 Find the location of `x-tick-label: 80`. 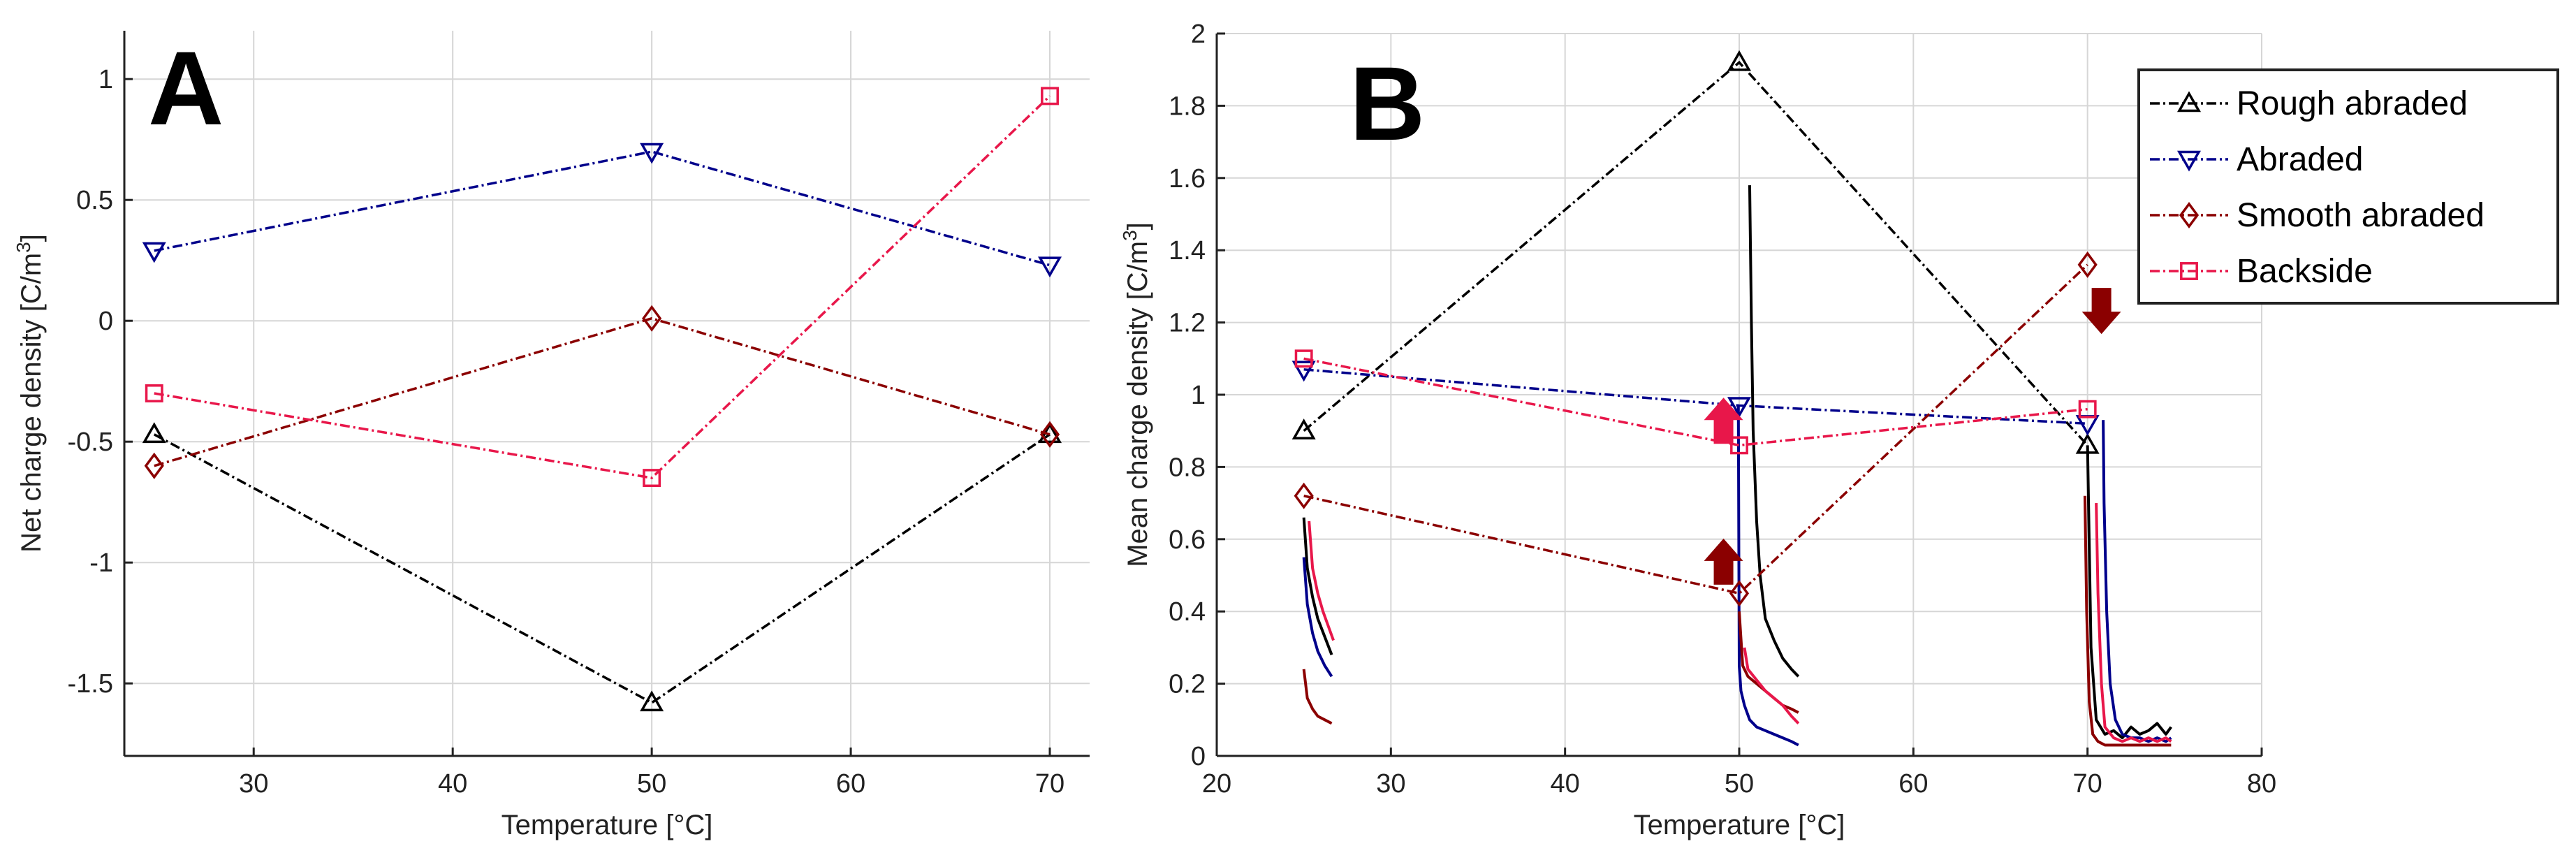

x-tick-label: 80 is located at coordinates (2261, 784).